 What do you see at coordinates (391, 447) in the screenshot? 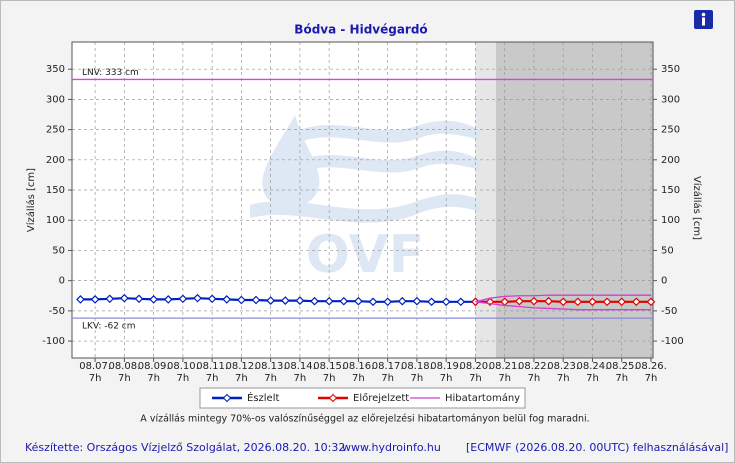
I see `footer-center: www.hydroinfo.hu` at bounding box center [391, 447].